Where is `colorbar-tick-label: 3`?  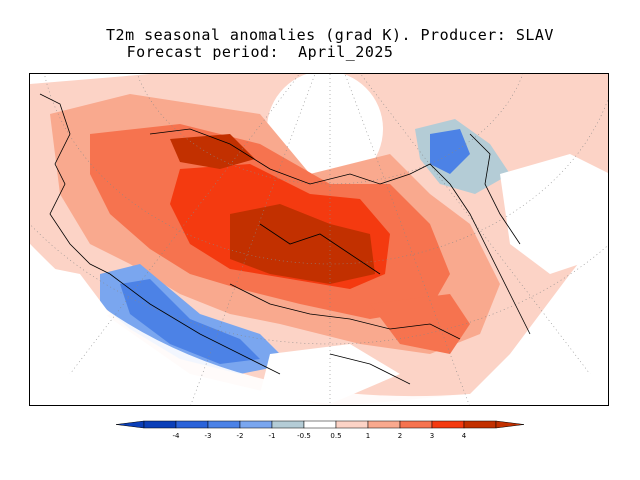 colorbar-tick-label: 3 is located at coordinates (432, 436).